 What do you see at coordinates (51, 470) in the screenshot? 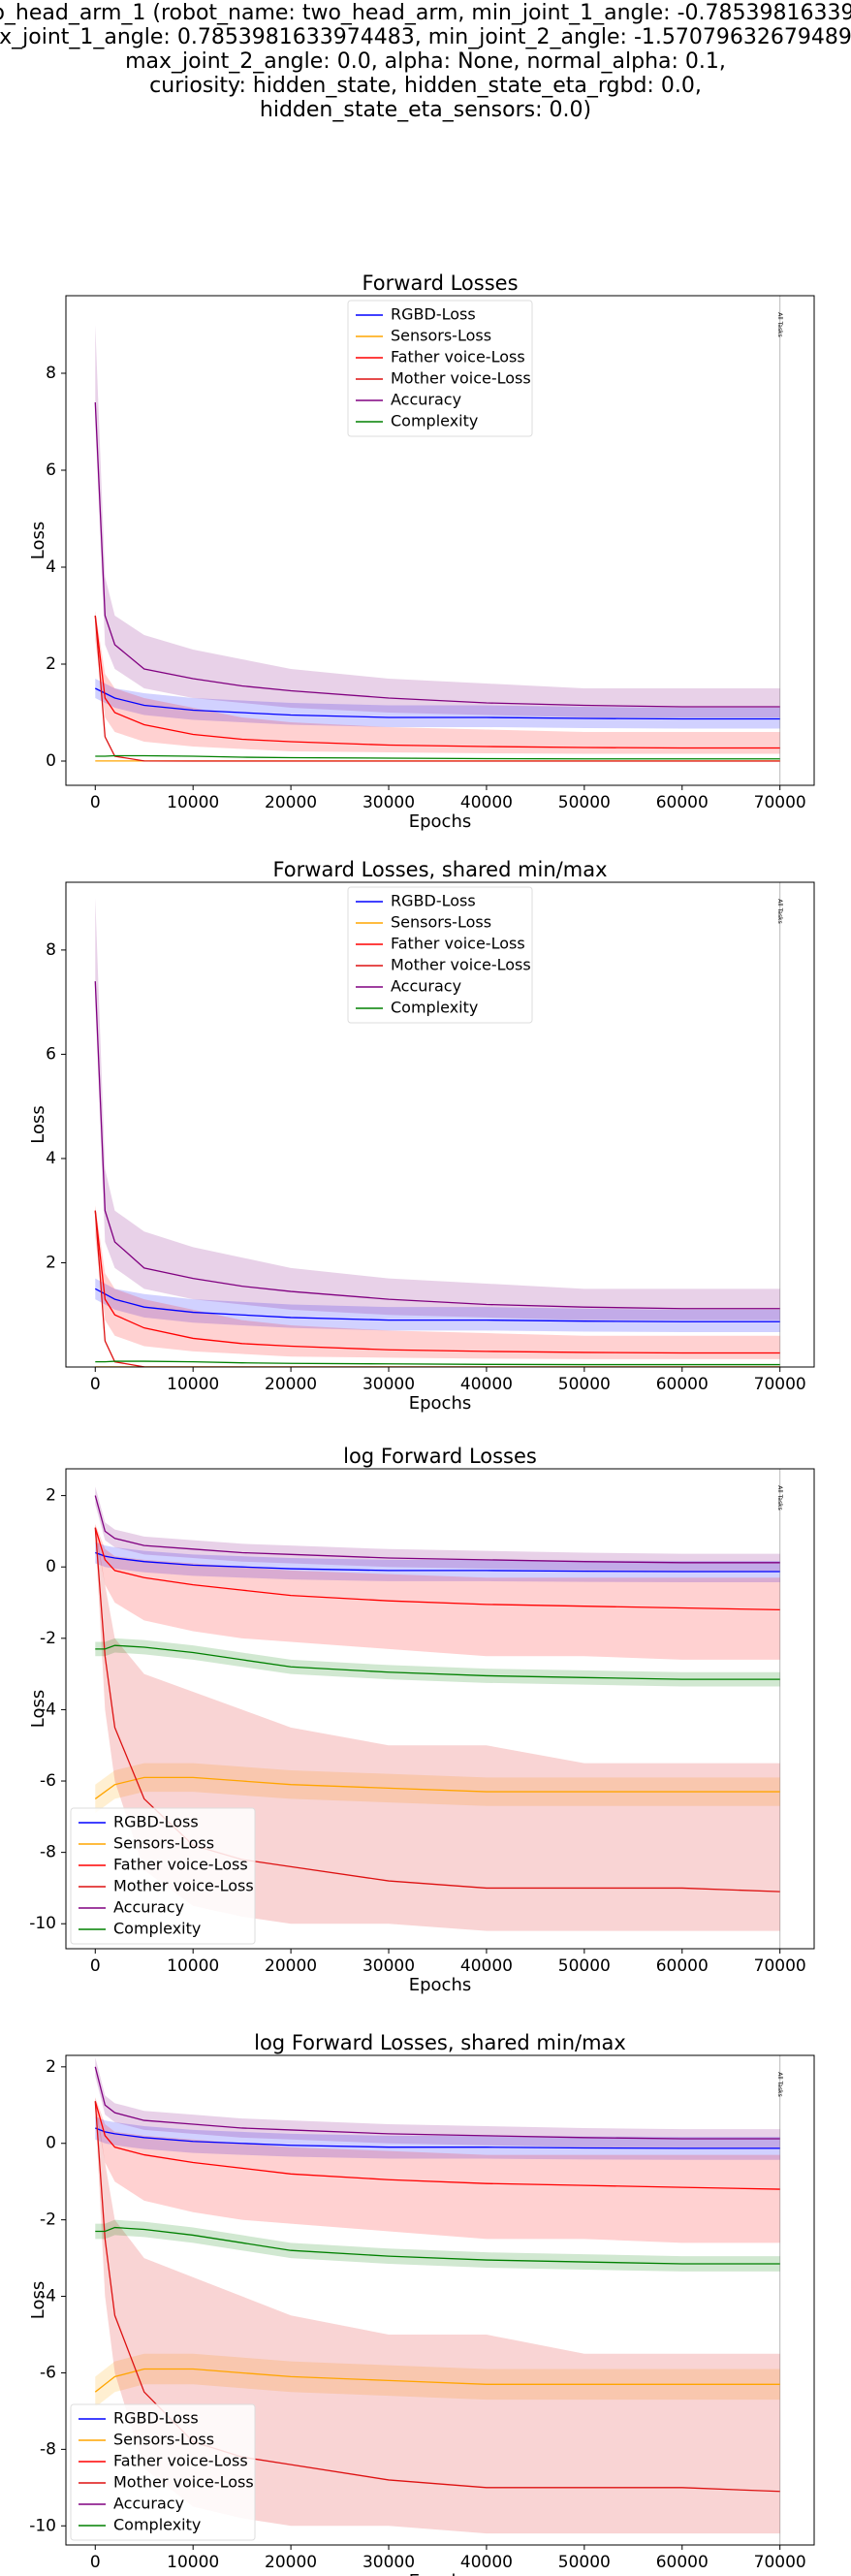
I see `y-tick-label: 6` at bounding box center [51, 470].